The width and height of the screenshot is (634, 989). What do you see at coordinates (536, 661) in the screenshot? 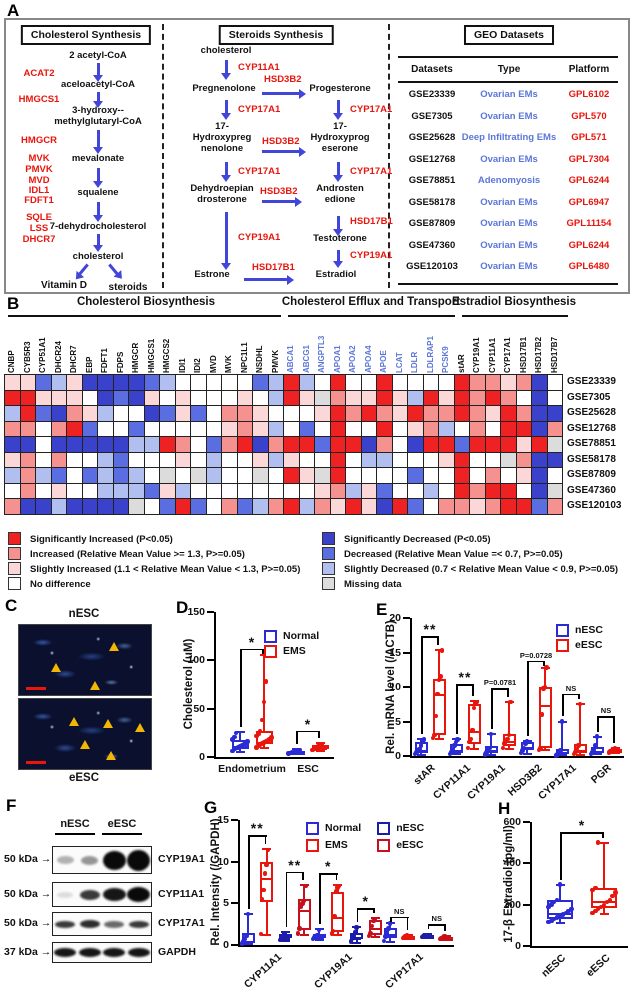
I see `sig-bracket` at bounding box center [536, 661].